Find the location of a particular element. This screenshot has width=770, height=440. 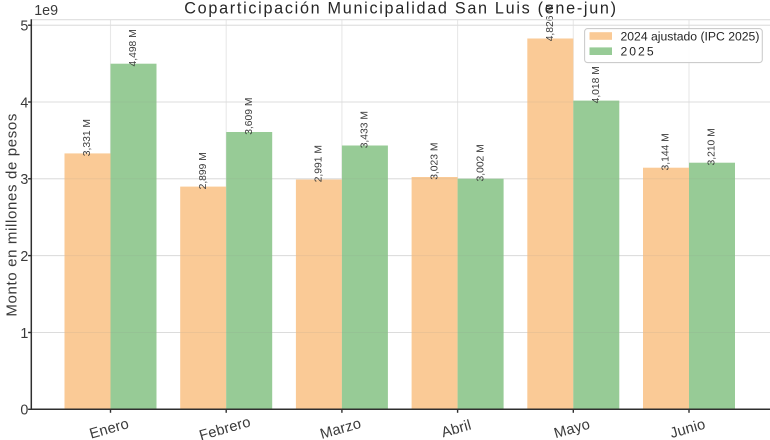

svg-text: 2024 ajustado (IPC 2025) is located at coordinates (690, 37).